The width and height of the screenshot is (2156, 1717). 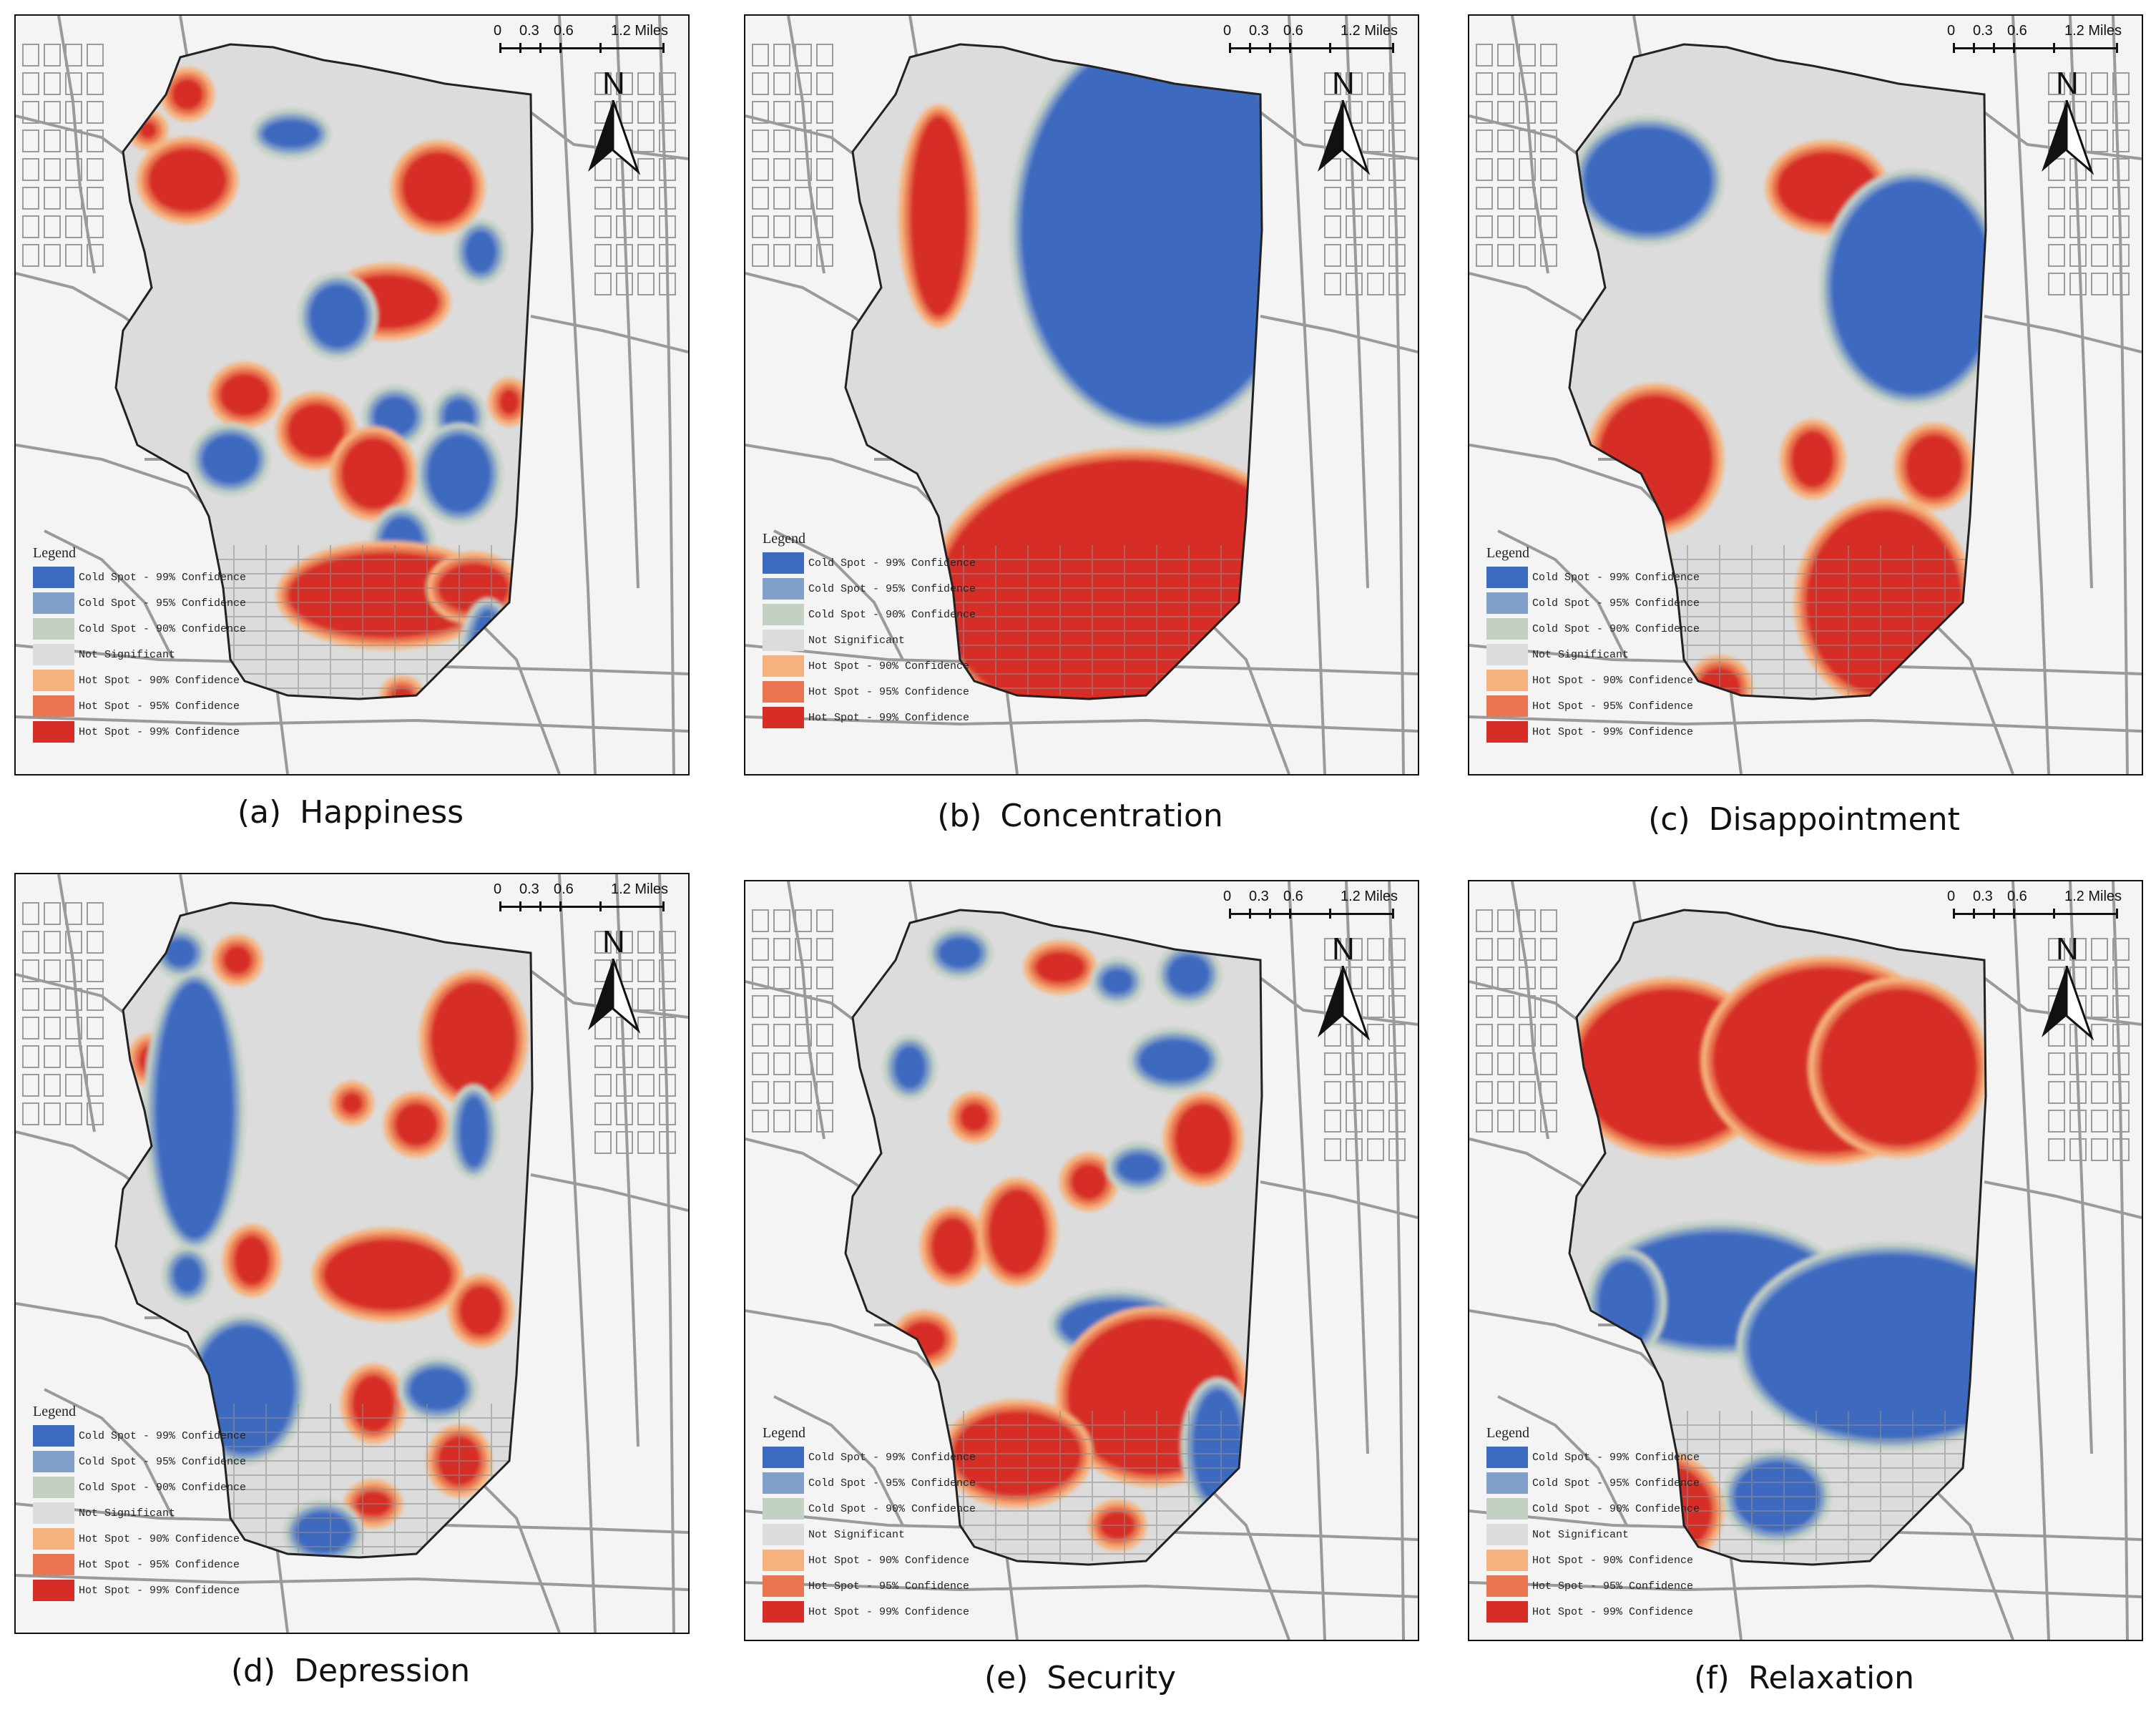 What do you see at coordinates (1616, 604) in the screenshot?
I see `legend-label: Cold Spot - 95% Confidence` at bounding box center [1616, 604].